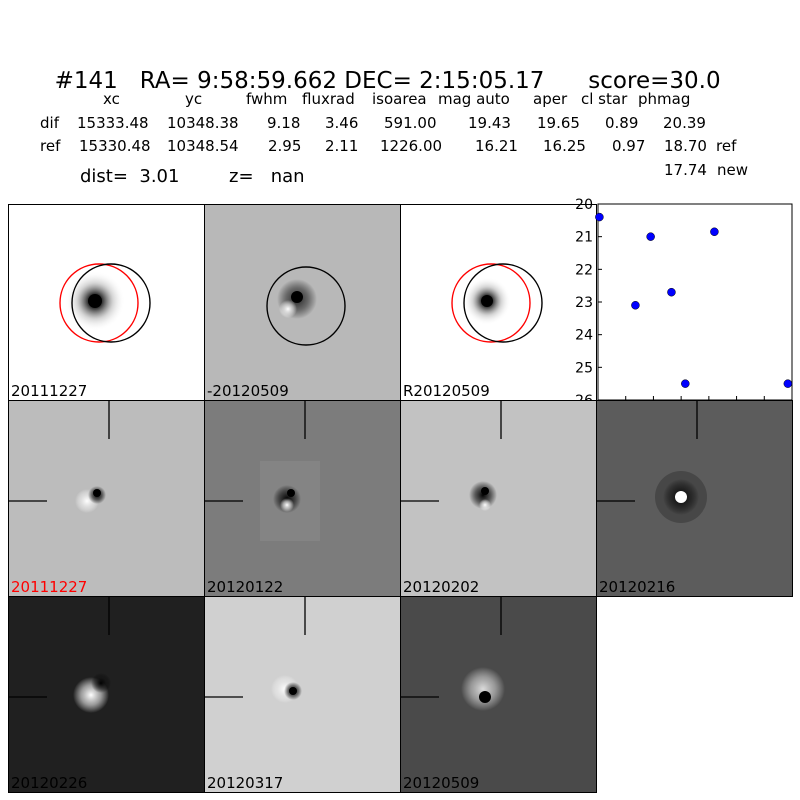 The height and width of the screenshot is (800, 800). I want to click on cutout-panel-ref-image: R20120509, so click(498, 302).